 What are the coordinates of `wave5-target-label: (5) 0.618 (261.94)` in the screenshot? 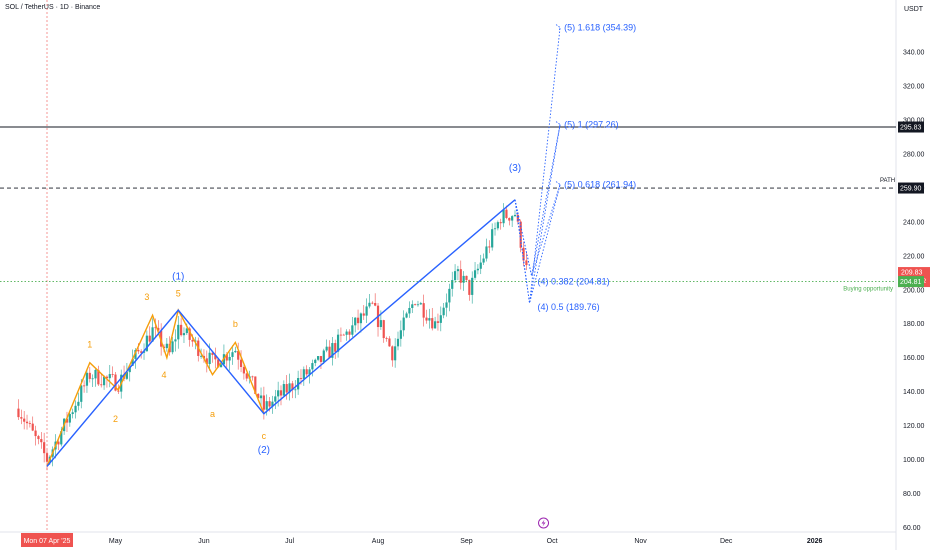 It's located at (600, 185).